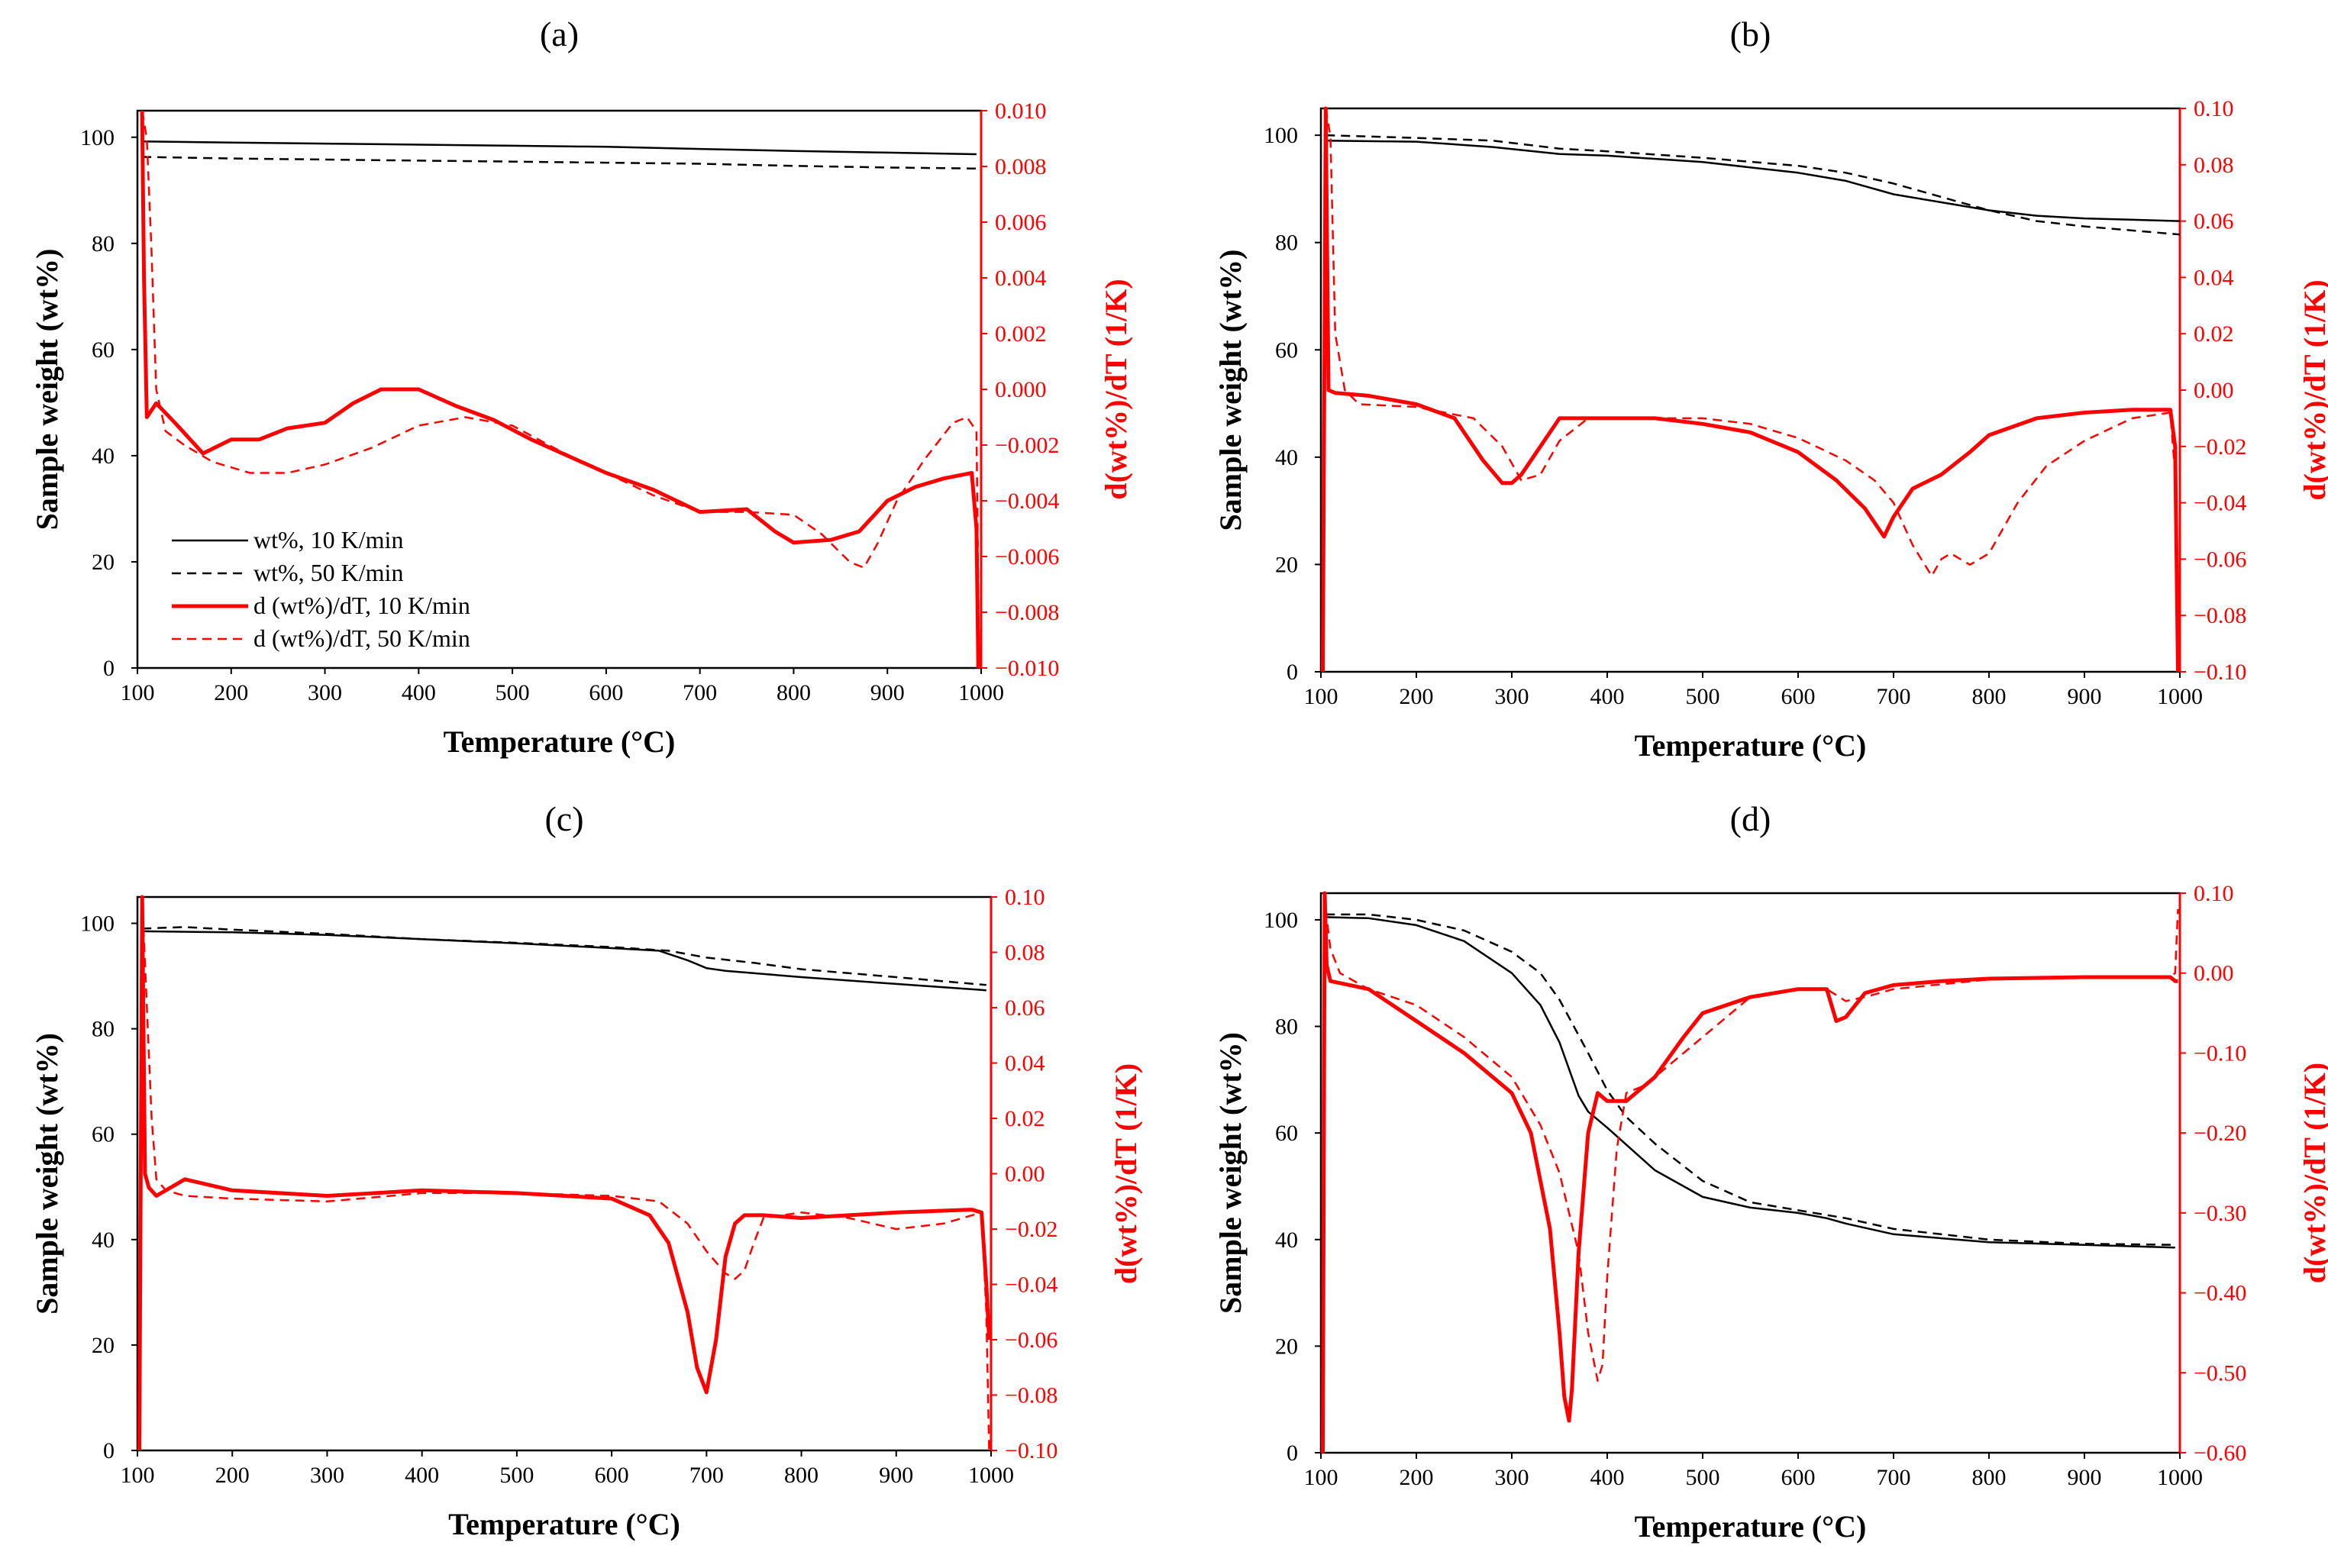  Describe the element at coordinates (1027, 445) in the screenshot. I see `y2-tick-label: −0.002` at that location.